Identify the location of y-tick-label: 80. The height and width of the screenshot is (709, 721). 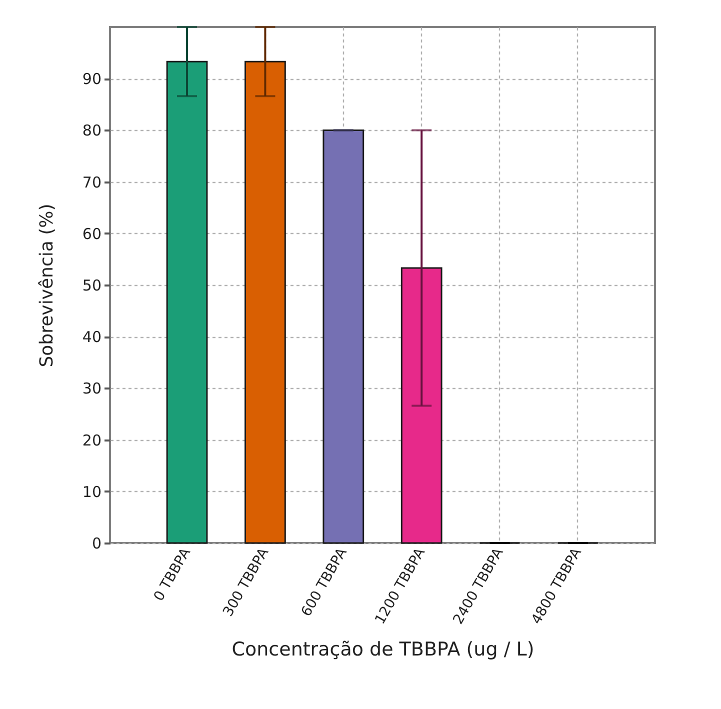
(92, 131).